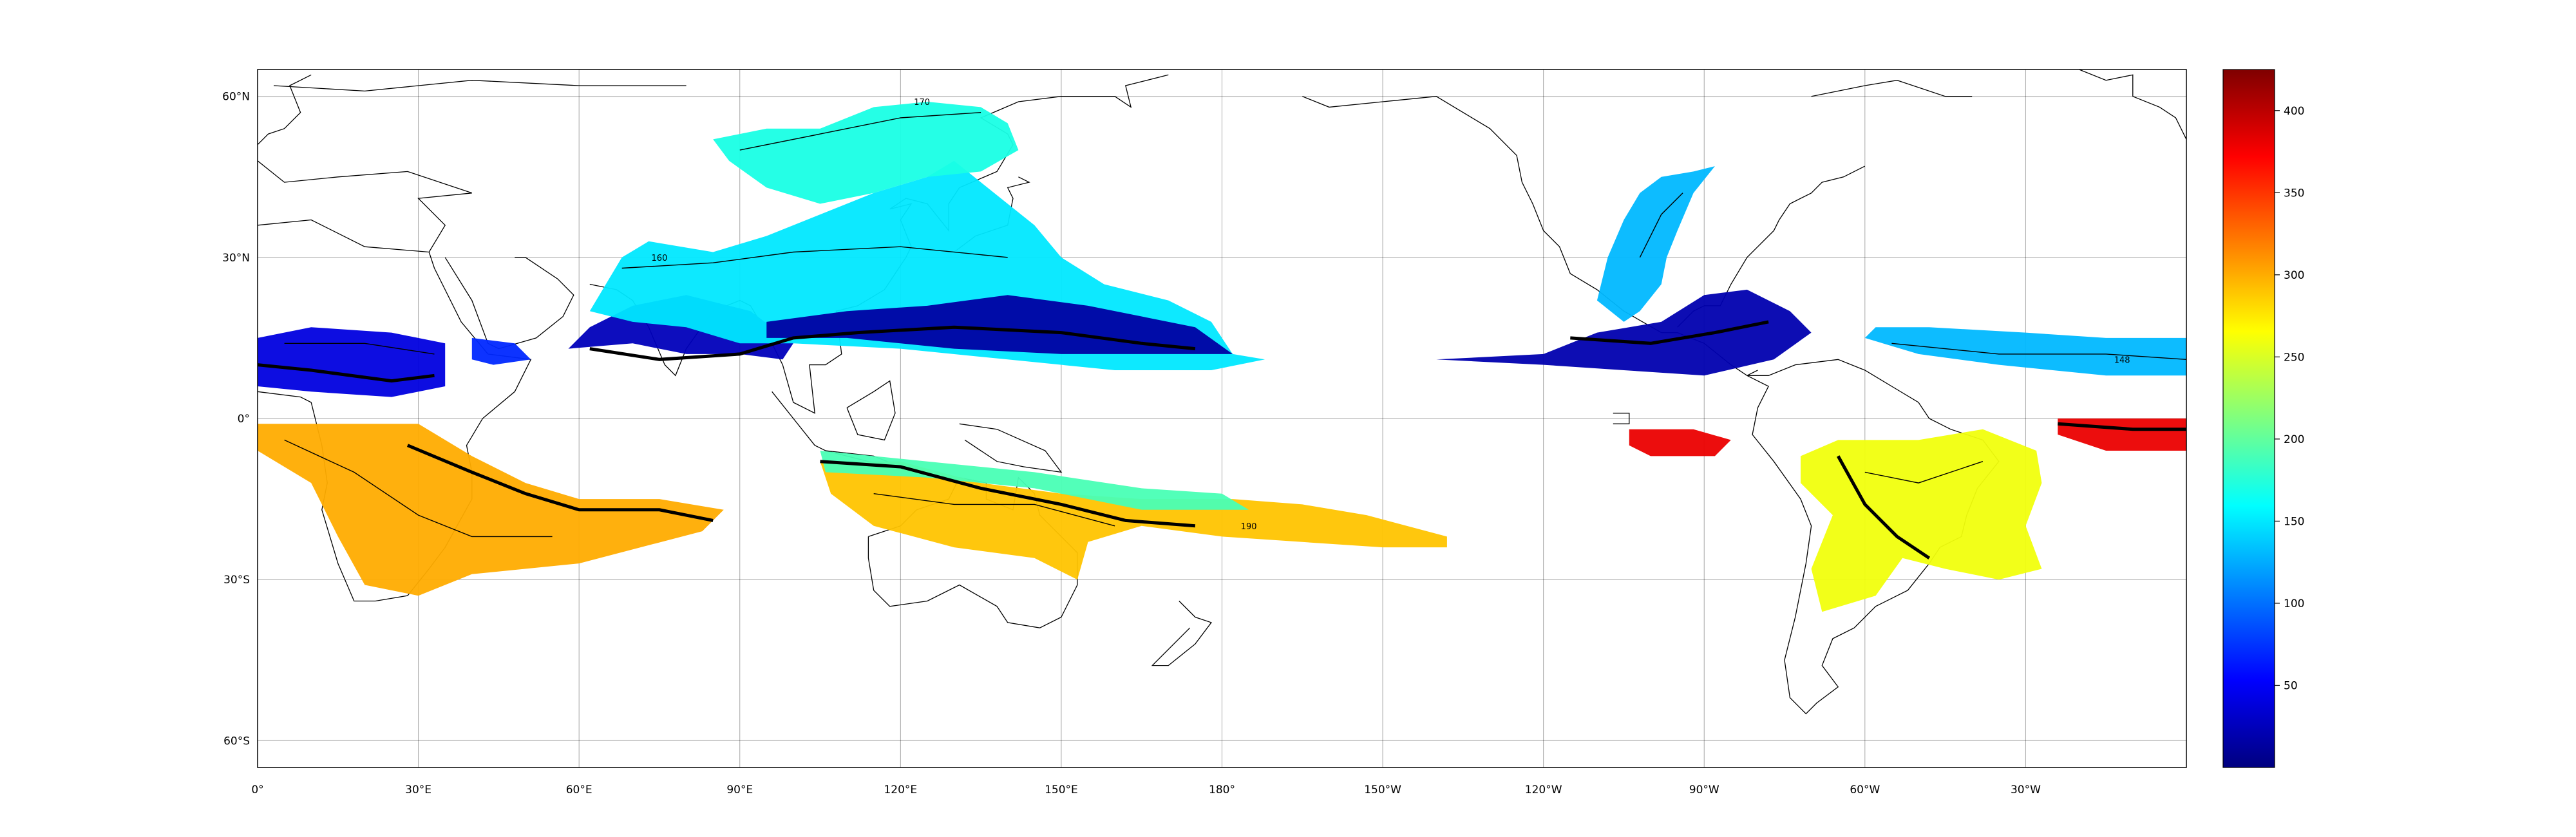  I want to click on region-central-america-pacific, so click(1624, 332).